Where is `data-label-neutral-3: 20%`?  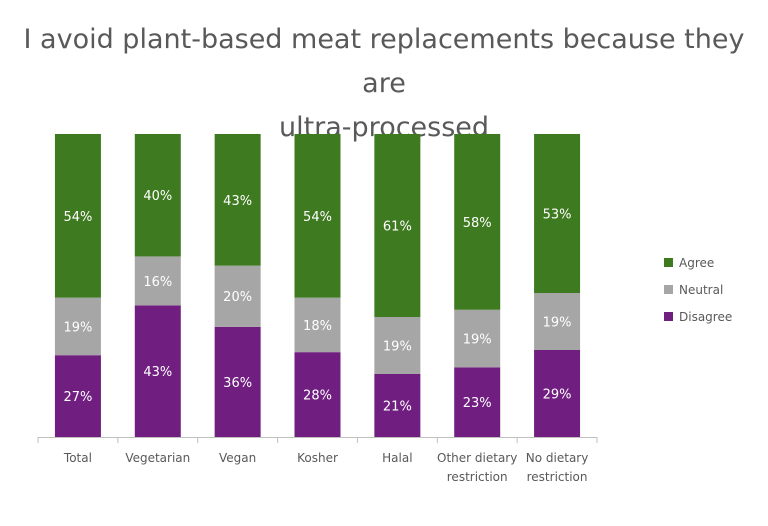 data-label-neutral-3: 20% is located at coordinates (237, 297).